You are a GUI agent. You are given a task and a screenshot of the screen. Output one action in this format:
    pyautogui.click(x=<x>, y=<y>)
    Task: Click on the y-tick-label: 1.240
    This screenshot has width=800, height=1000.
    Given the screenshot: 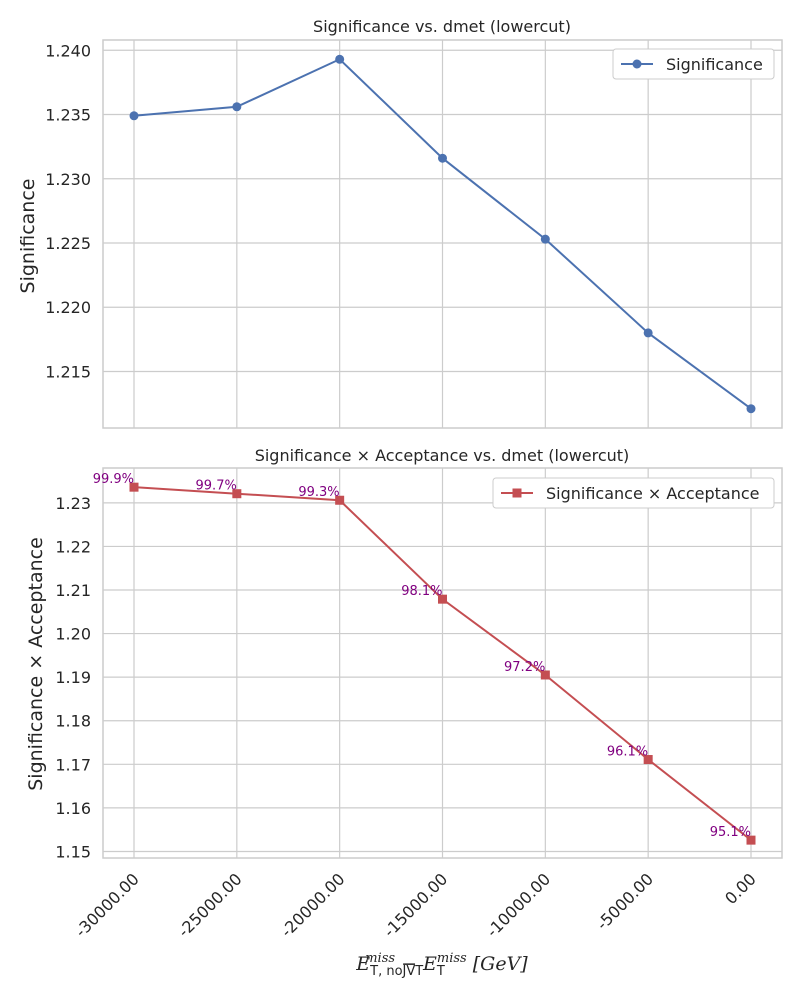 What is the action you would take?
    pyautogui.click(x=68, y=50)
    